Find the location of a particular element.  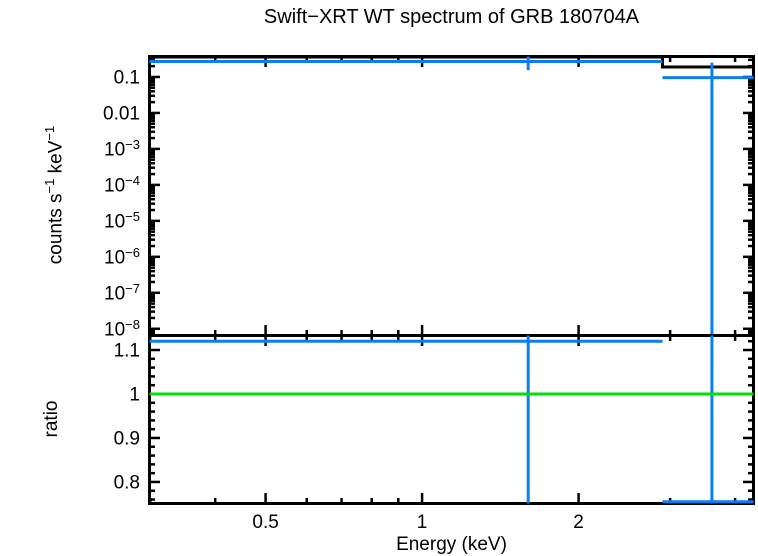

y-tick-label: 0.01 is located at coordinates (121, 113).